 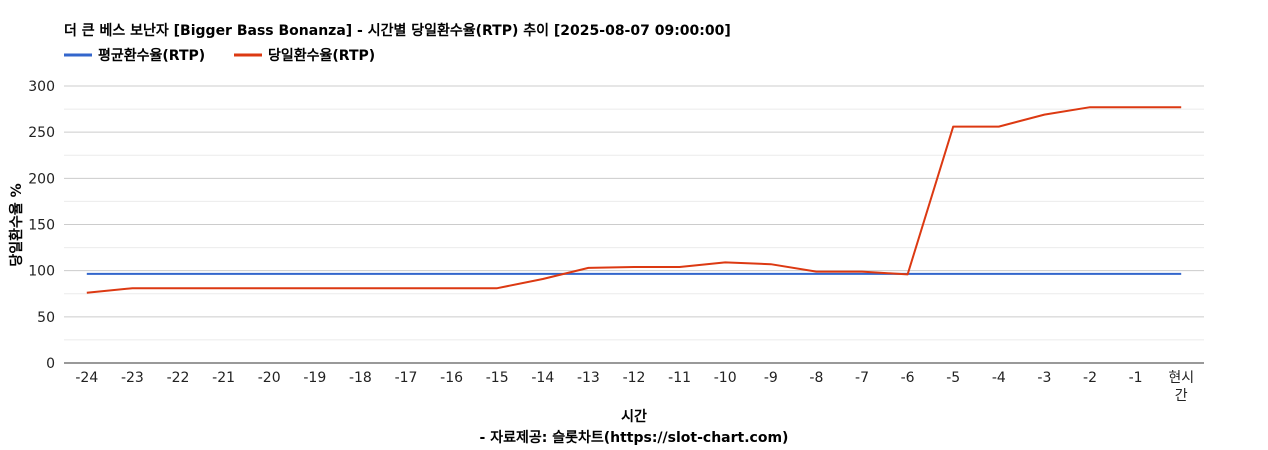 I want to click on x-tick-label: -13, so click(x=588, y=378).